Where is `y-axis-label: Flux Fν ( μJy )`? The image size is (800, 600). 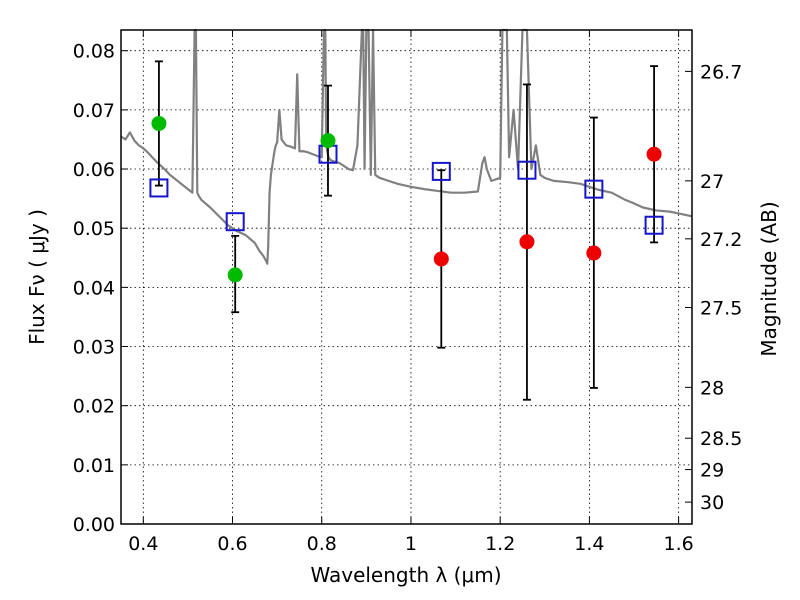 y-axis-label: Flux Fν ( μJy ) is located at coordinates (37, 277).